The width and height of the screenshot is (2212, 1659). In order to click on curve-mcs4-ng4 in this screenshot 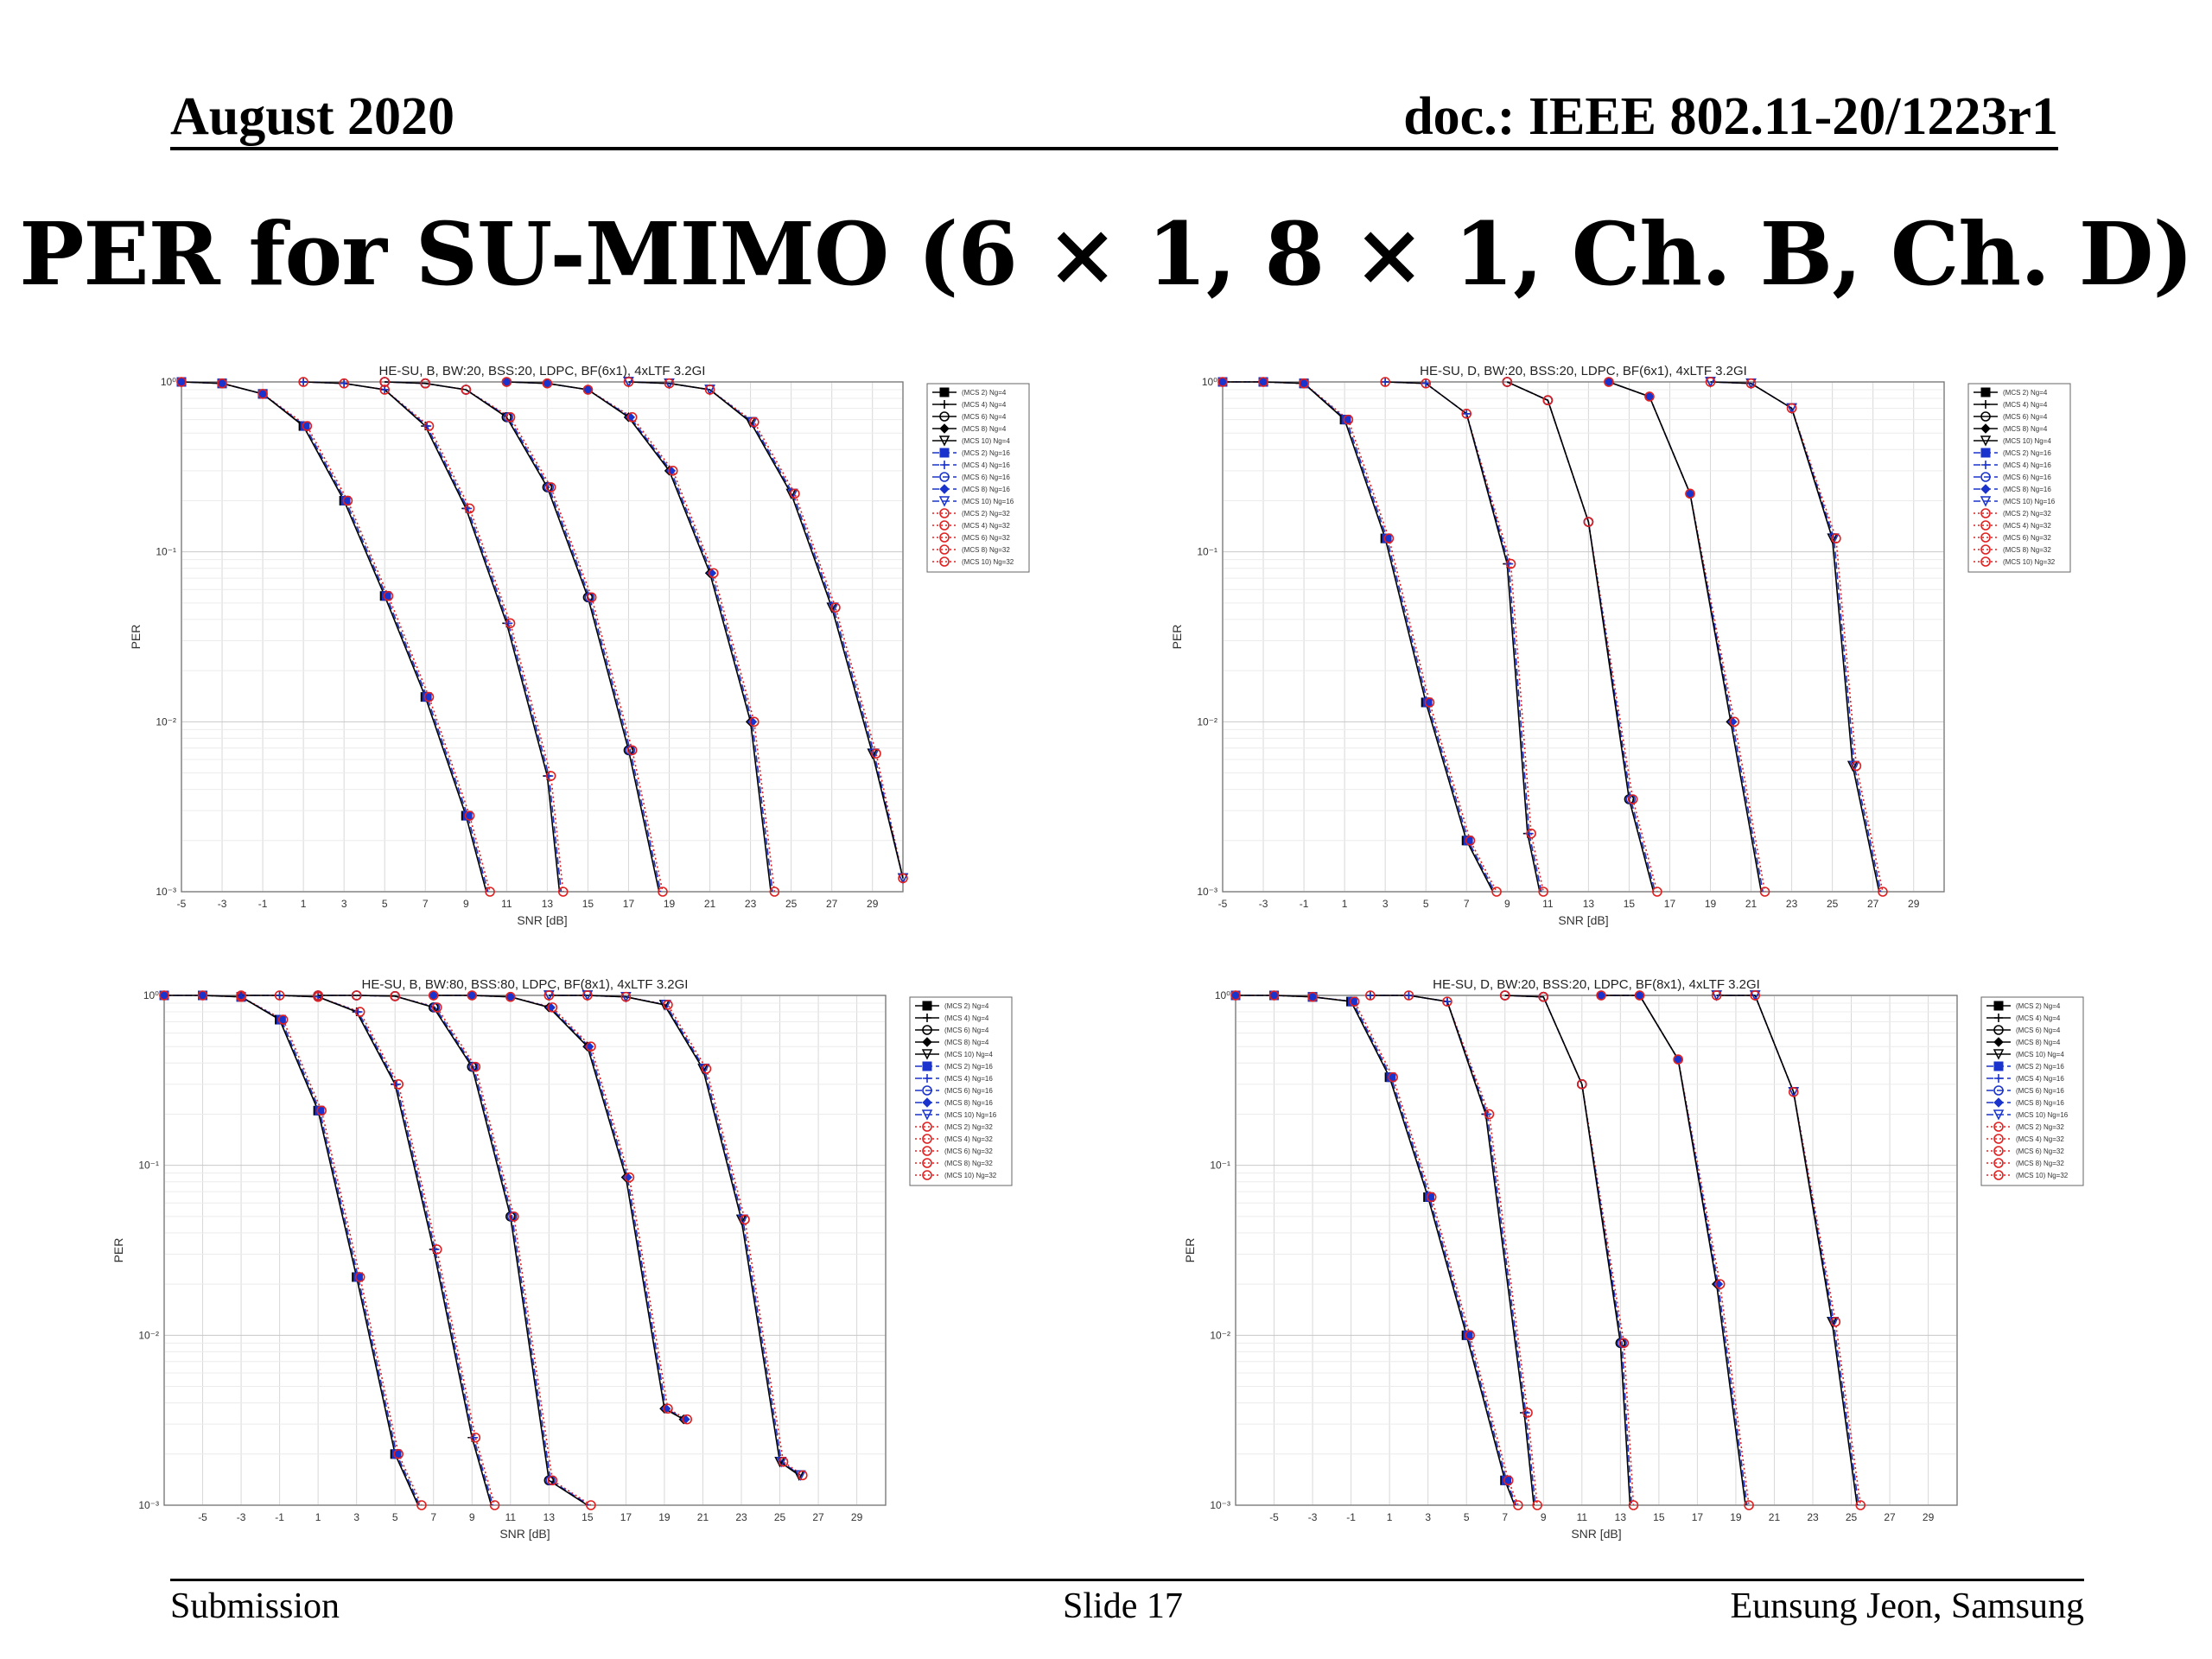, I will do `click(367, 1250)`.